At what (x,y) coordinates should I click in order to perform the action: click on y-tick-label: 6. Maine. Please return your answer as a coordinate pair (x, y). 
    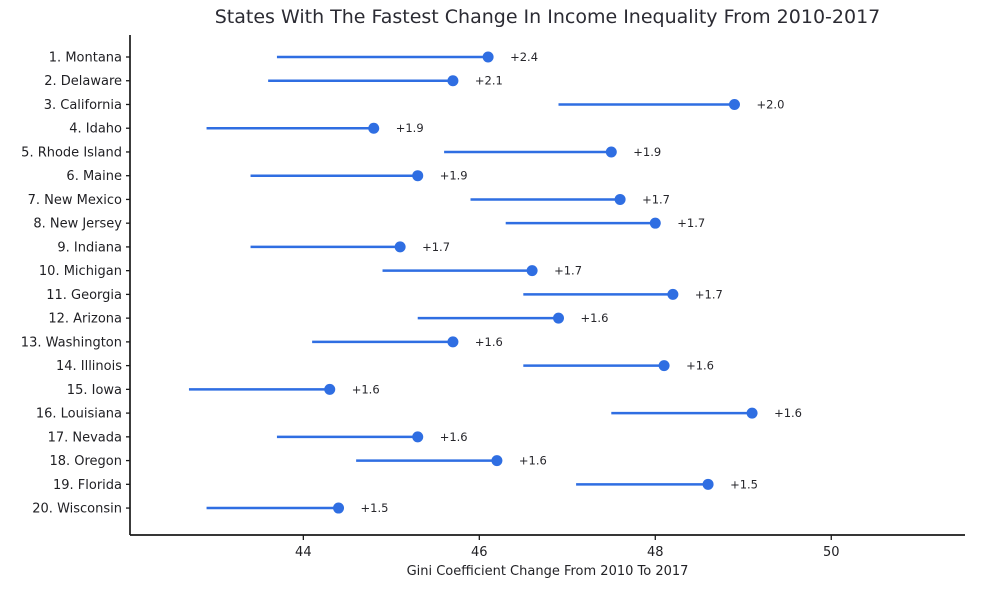
    Looking at the image, I should click on (94, 176).